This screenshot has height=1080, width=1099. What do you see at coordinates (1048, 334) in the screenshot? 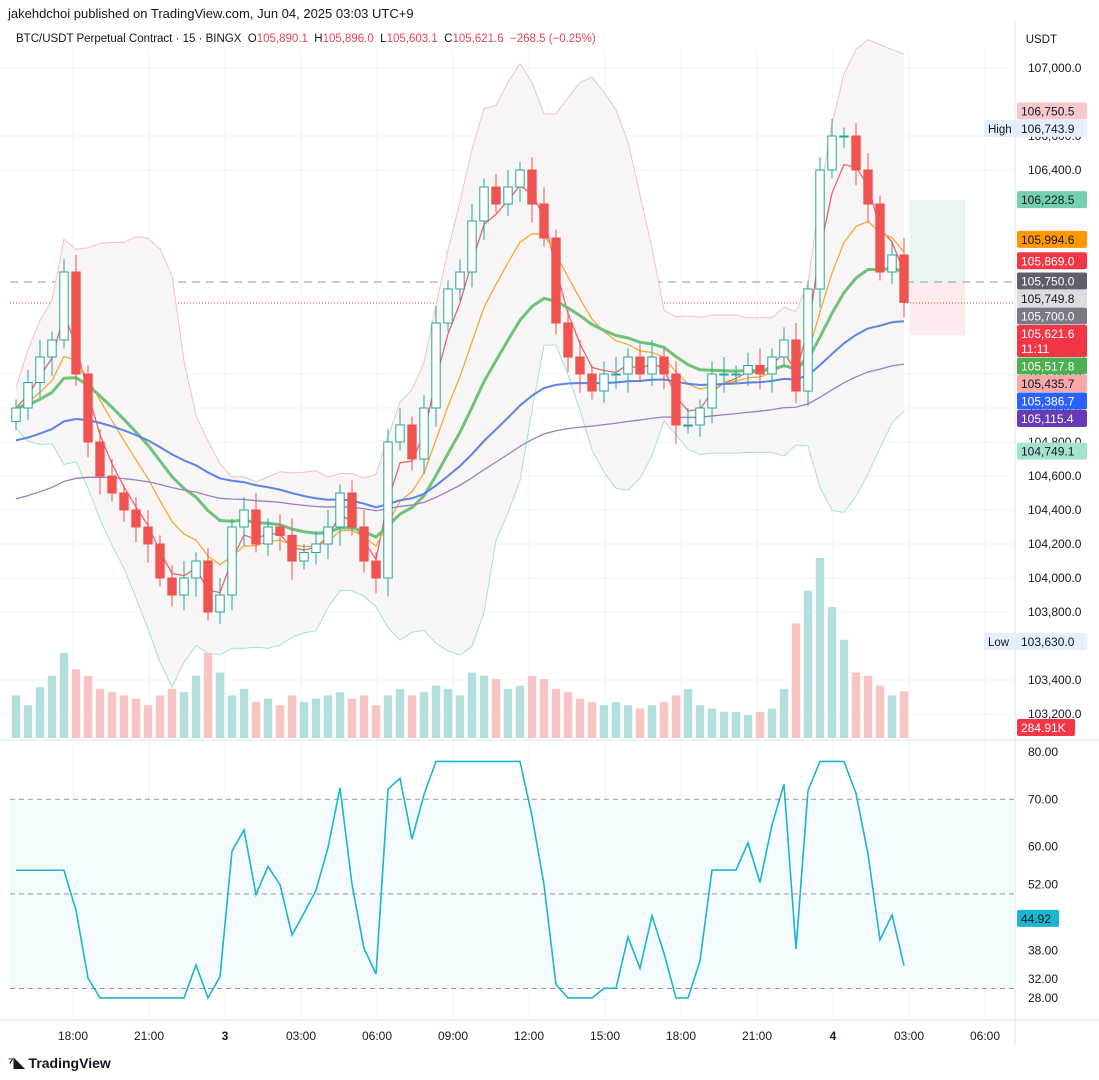
I see `price-badge-label: 105,621.6` at bounding box center [1048, 334].